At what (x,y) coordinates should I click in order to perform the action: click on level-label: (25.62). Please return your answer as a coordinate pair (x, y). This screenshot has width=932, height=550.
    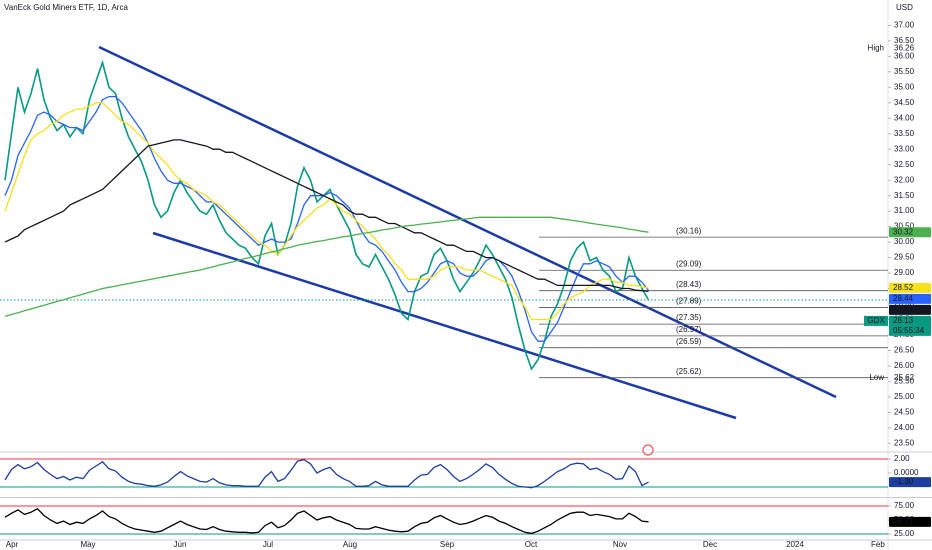
    Looking at the image, I should click on (689, 371).